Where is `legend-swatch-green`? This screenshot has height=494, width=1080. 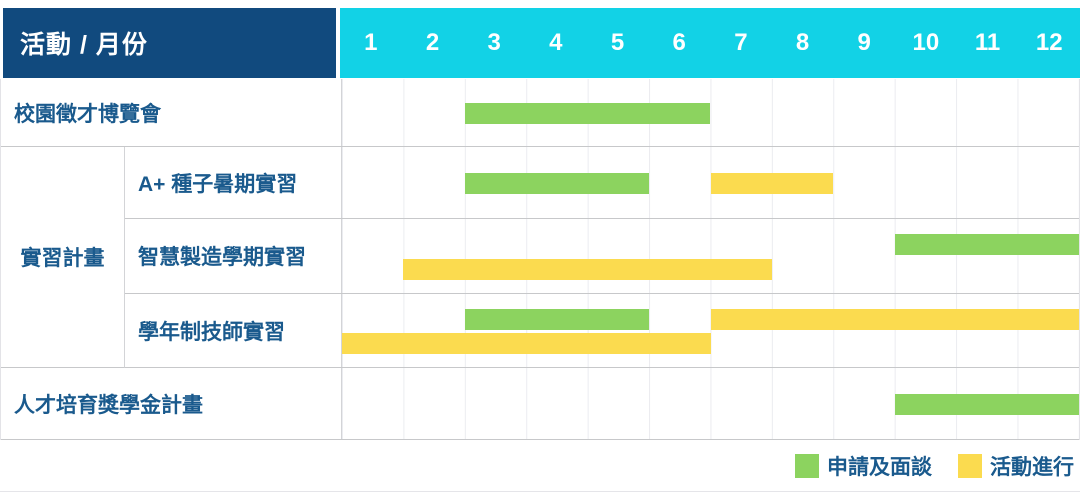
legend-swatch-green is located at coordinates (807, 466).